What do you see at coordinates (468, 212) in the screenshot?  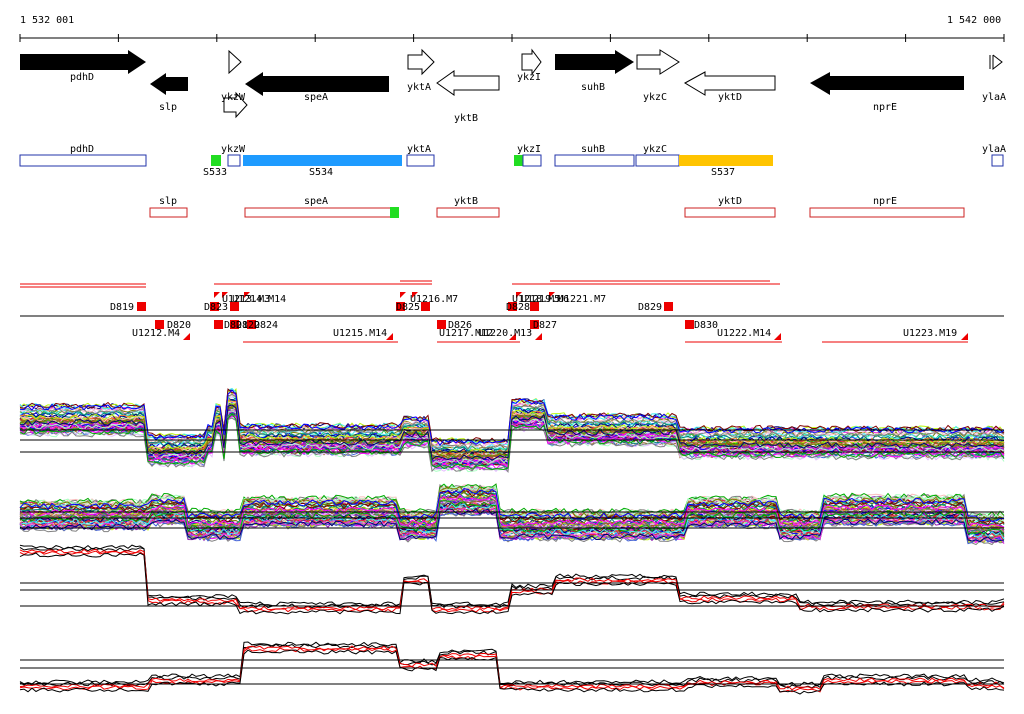 I see `transcript-box-yktB` at bounding box center [468, 212].